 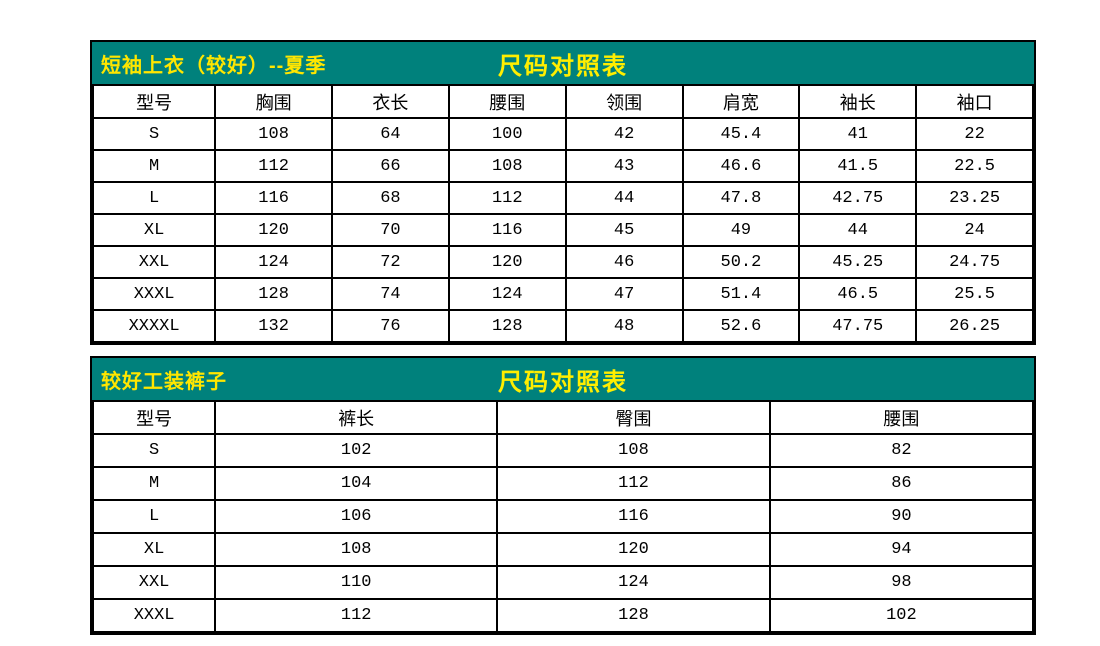 What do you see at coordinates (901, 549) in the screenshot?
I see `measurement-cell: 94` at bounding box center [901, 549].